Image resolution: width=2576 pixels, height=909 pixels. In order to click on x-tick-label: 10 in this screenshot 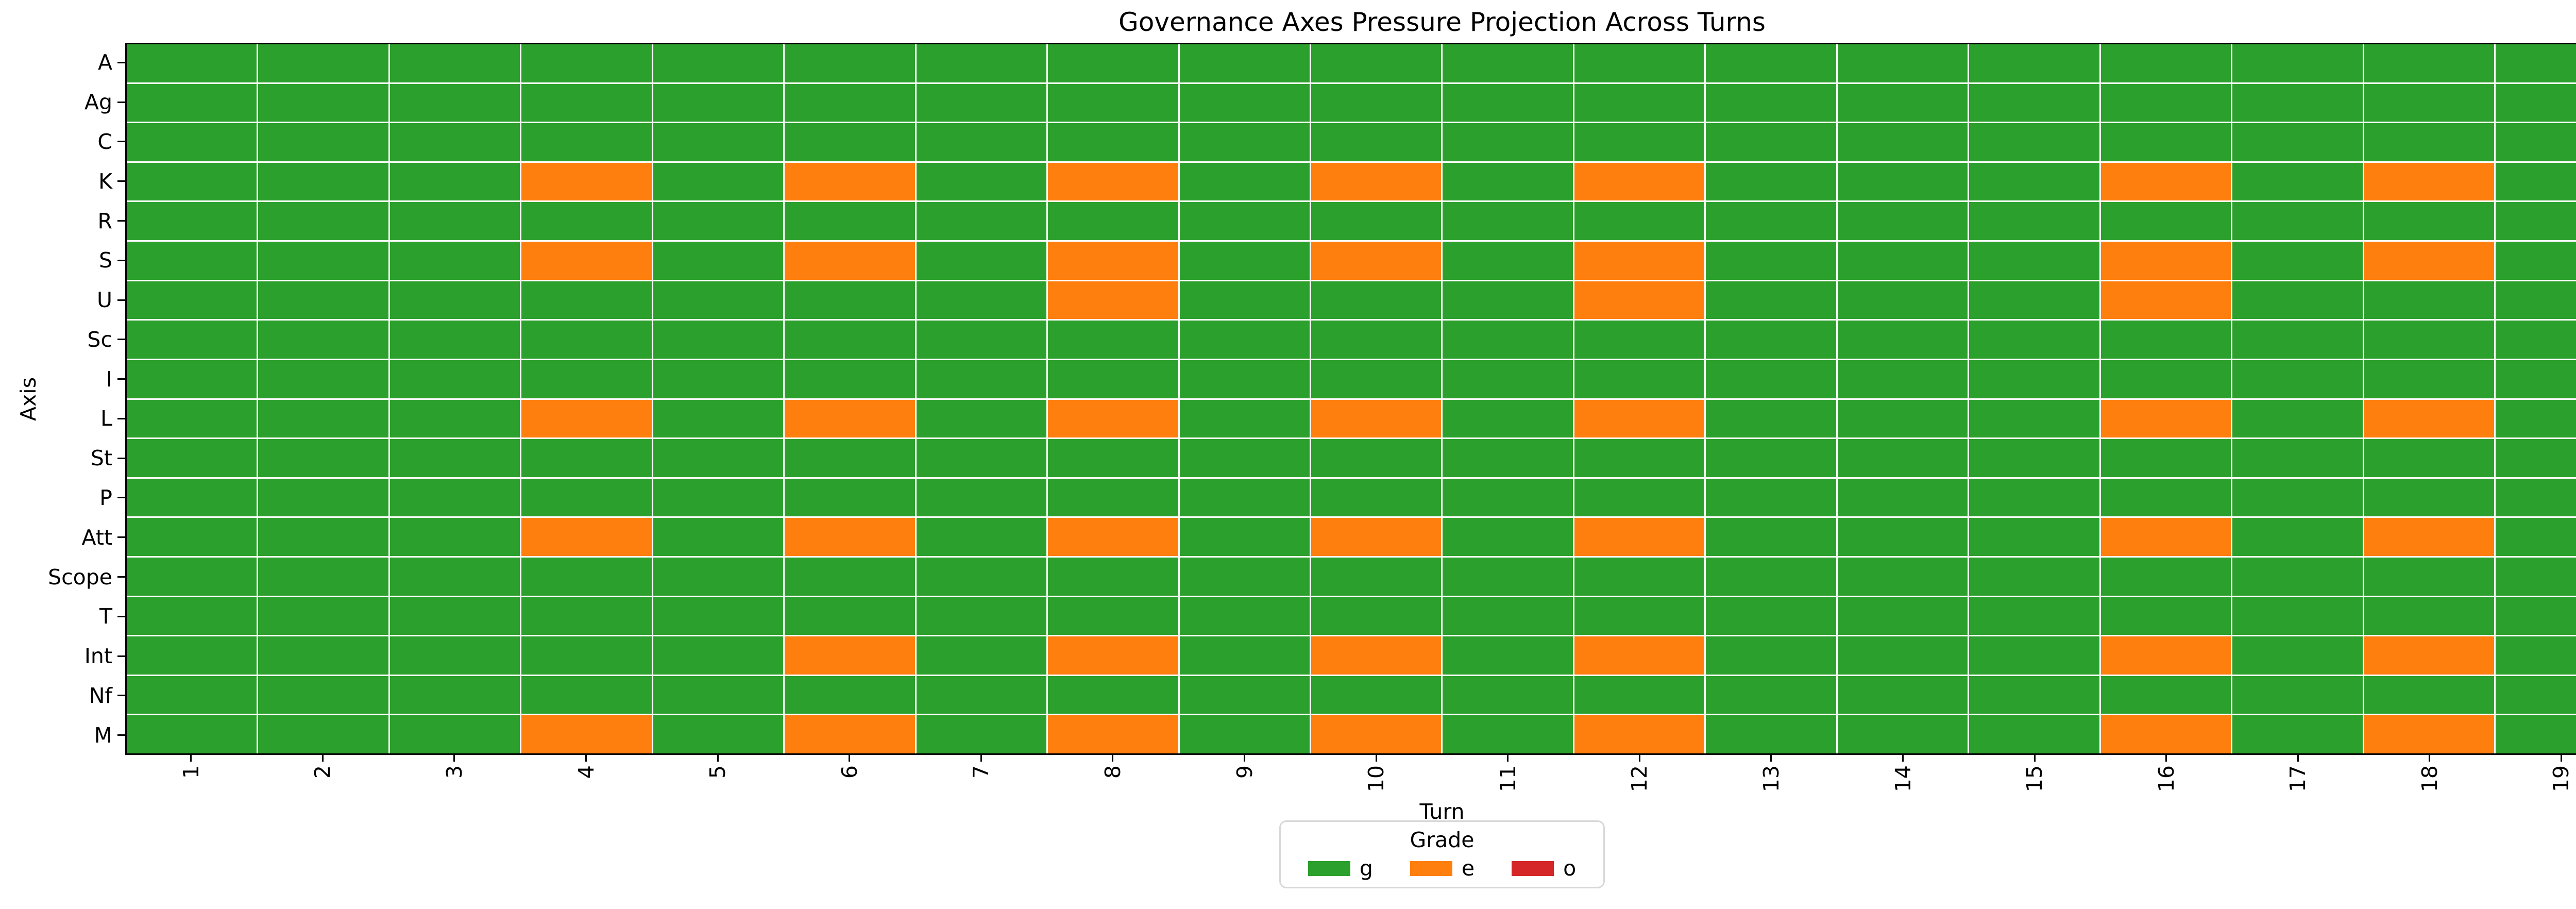, I will do `click(1376, 779)`.